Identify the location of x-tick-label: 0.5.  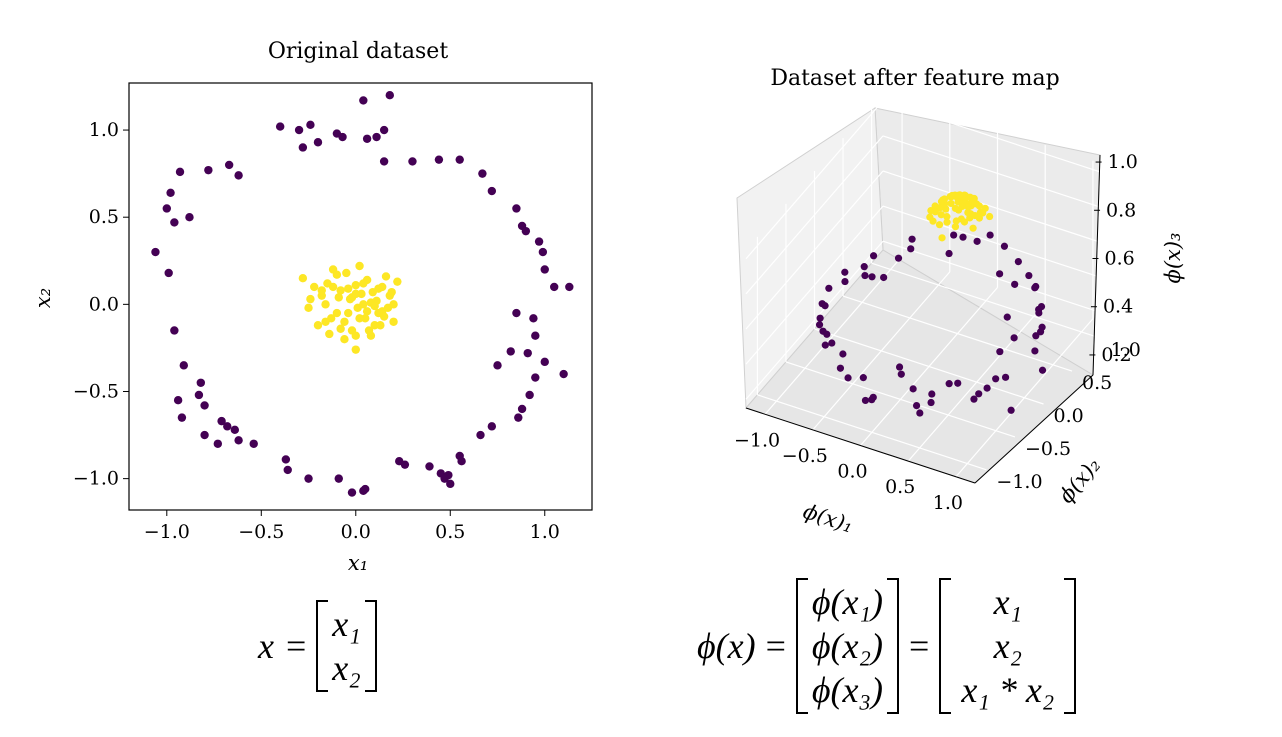
(450, 532).